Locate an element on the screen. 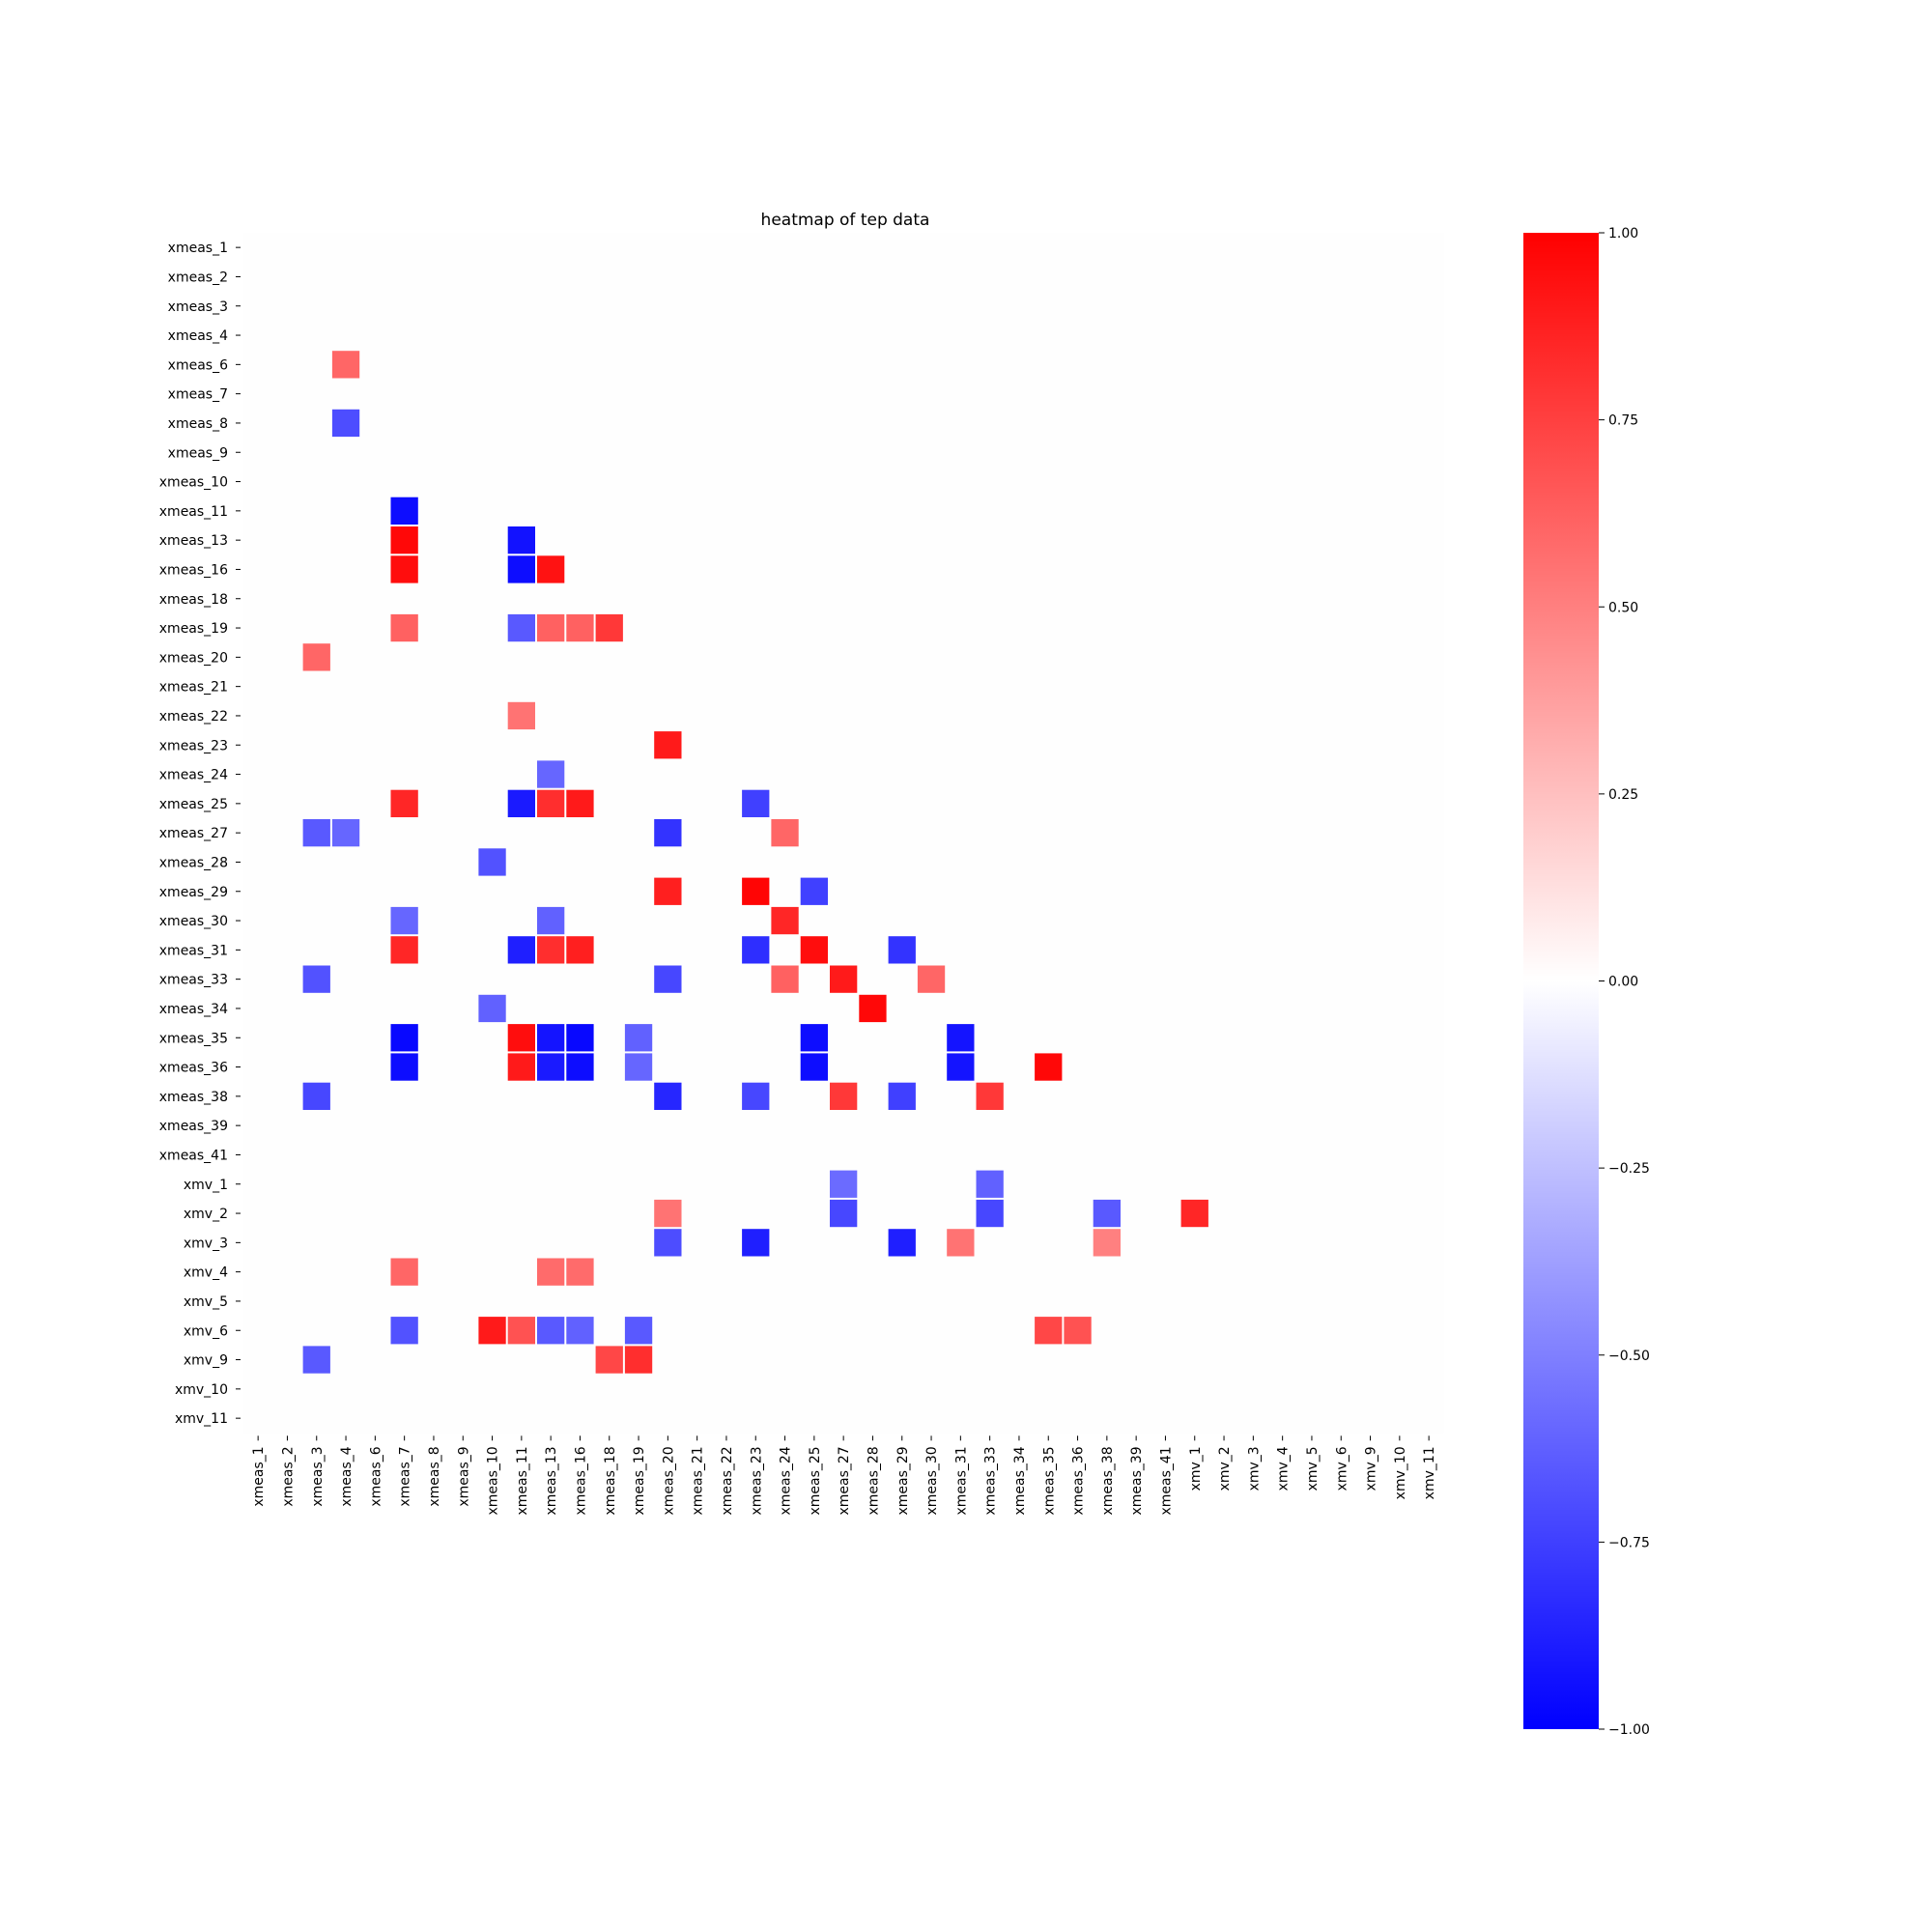  col-label-xmeas_31: xmeas_31 is located at coordinates (961, 1480).